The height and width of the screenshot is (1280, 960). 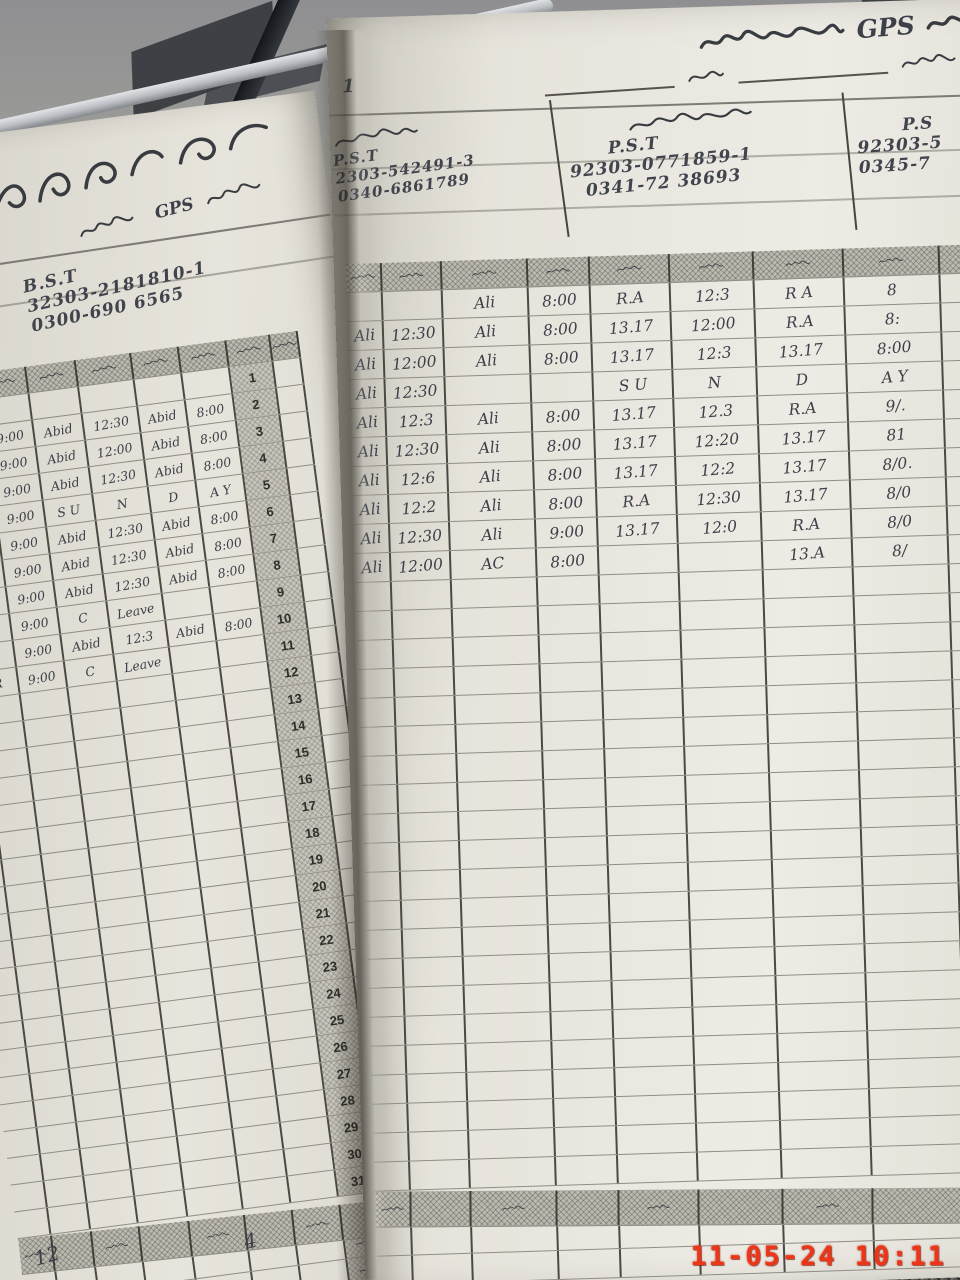 I want to click on entry-cell: 81, so click(x=897, y=435).